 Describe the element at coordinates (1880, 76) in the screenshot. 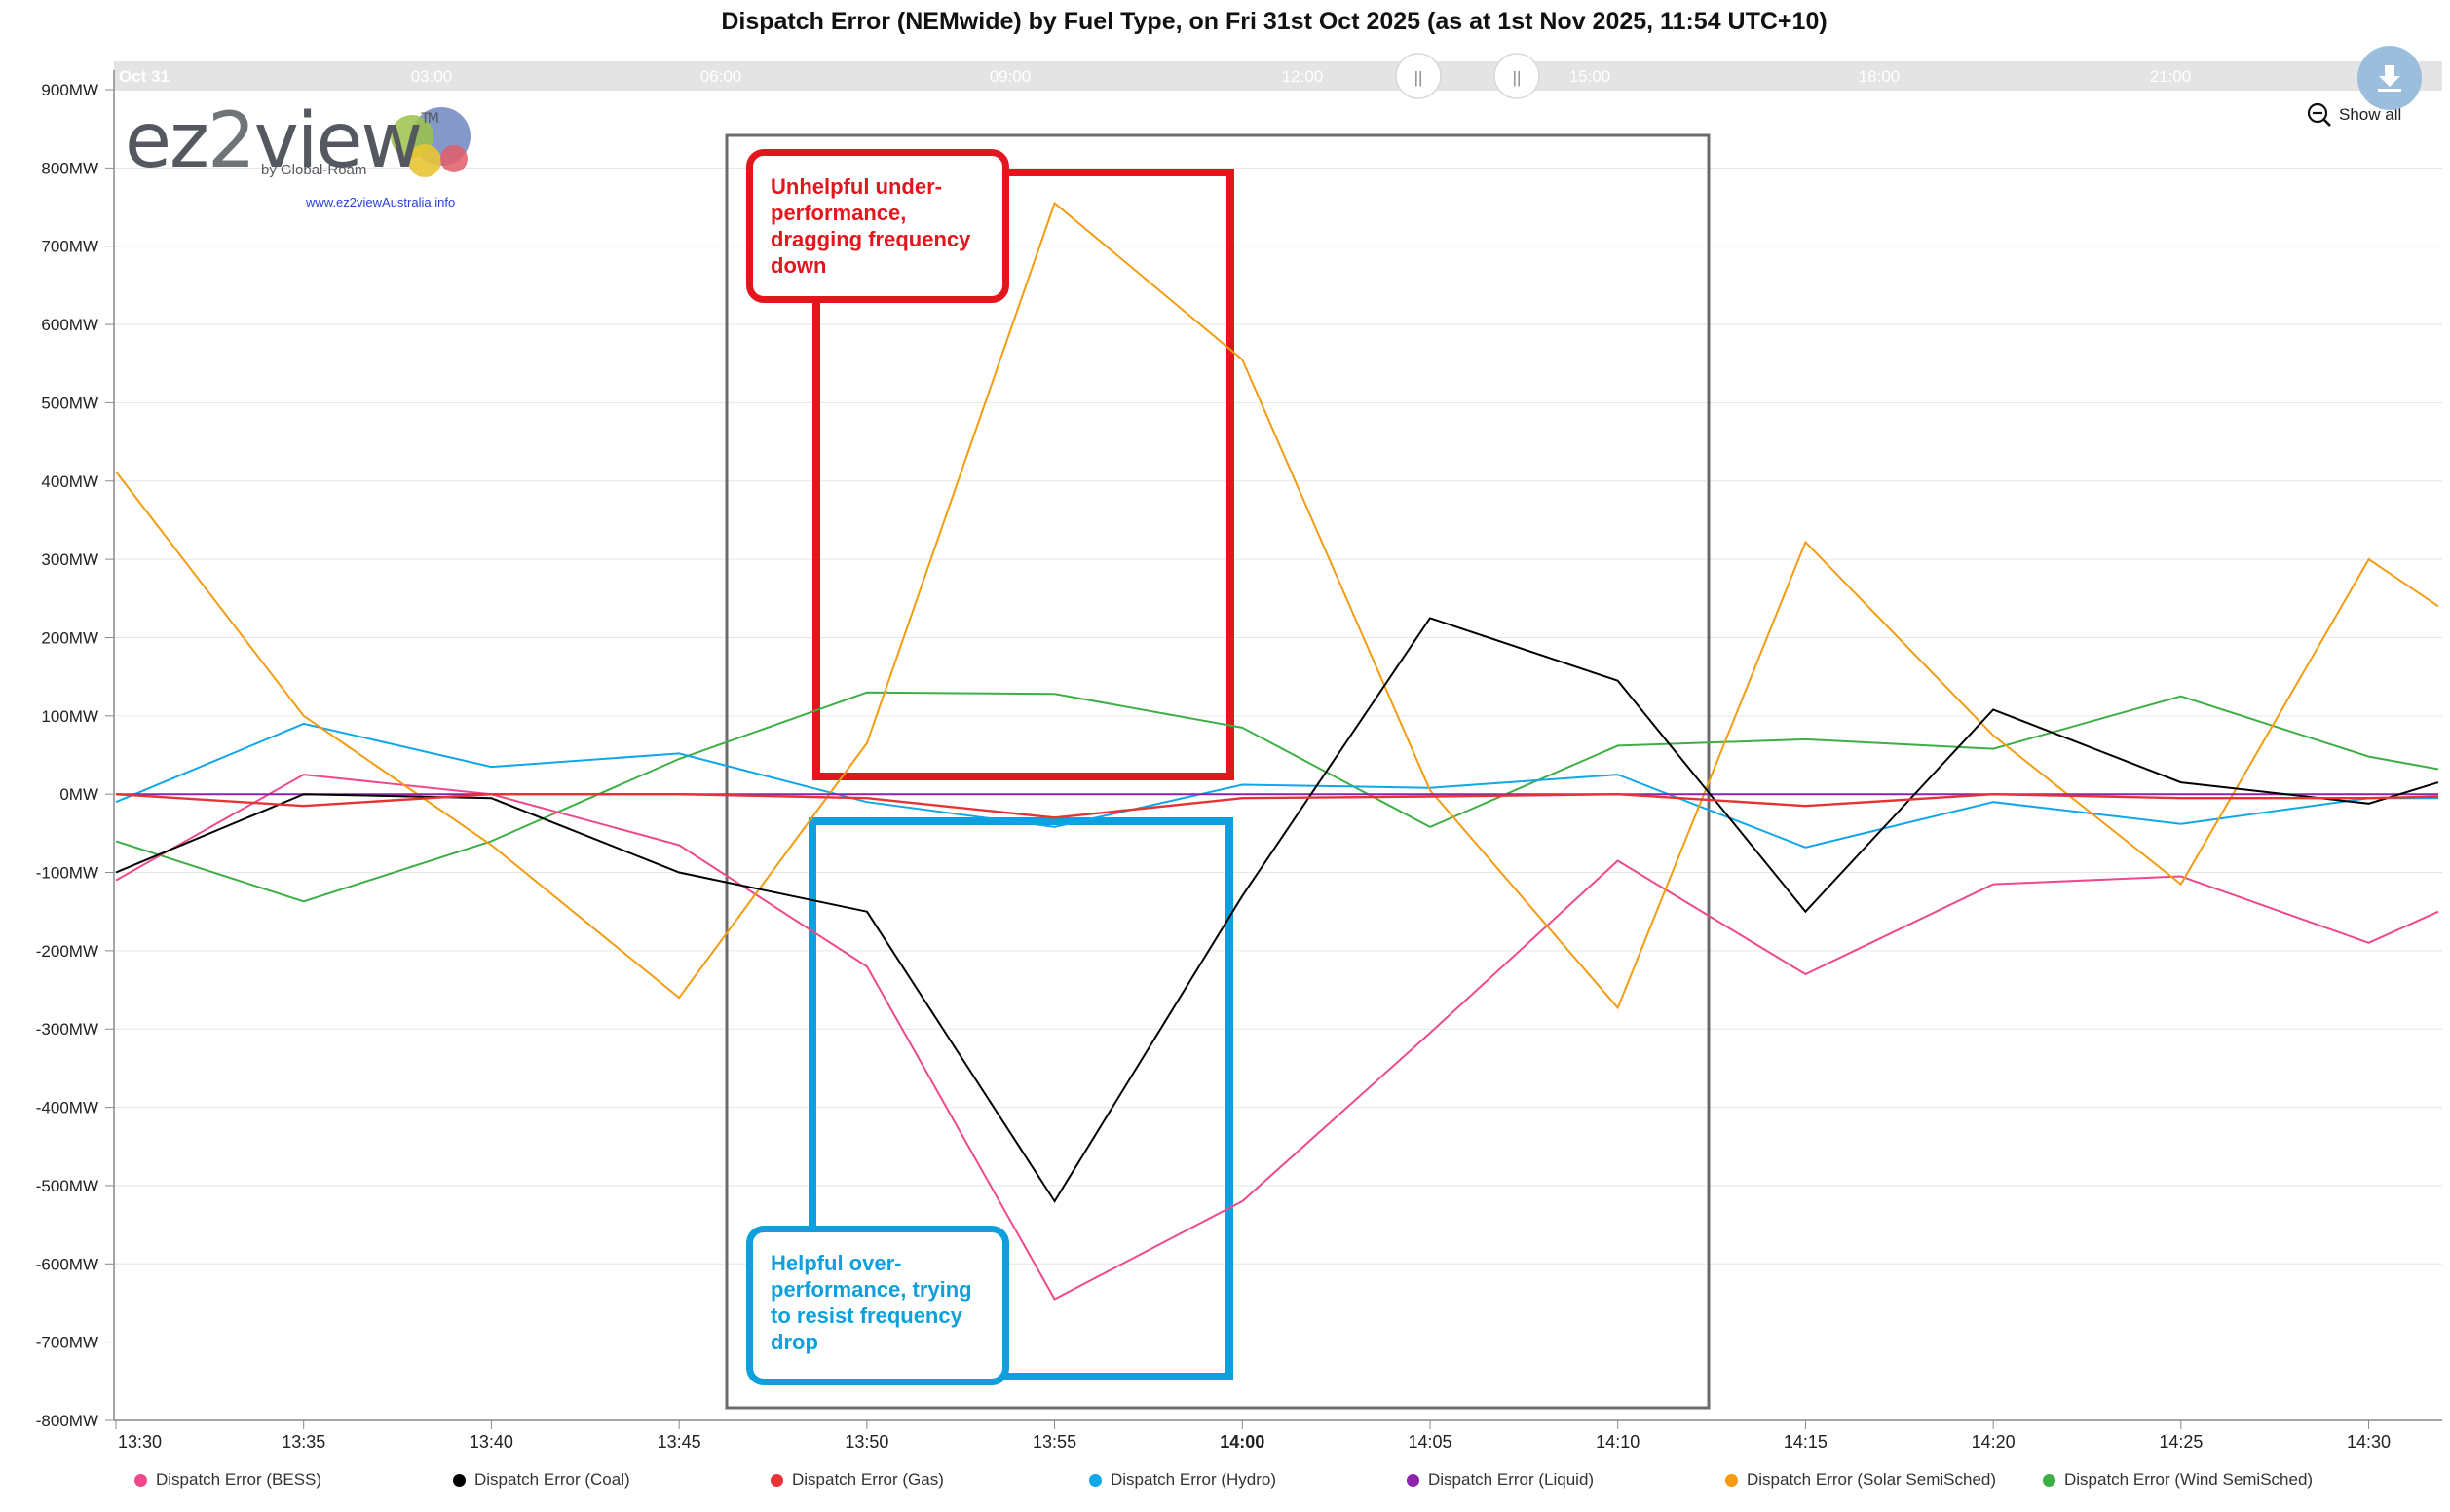

I see `navigator-hour-label: 18:00` at that location.